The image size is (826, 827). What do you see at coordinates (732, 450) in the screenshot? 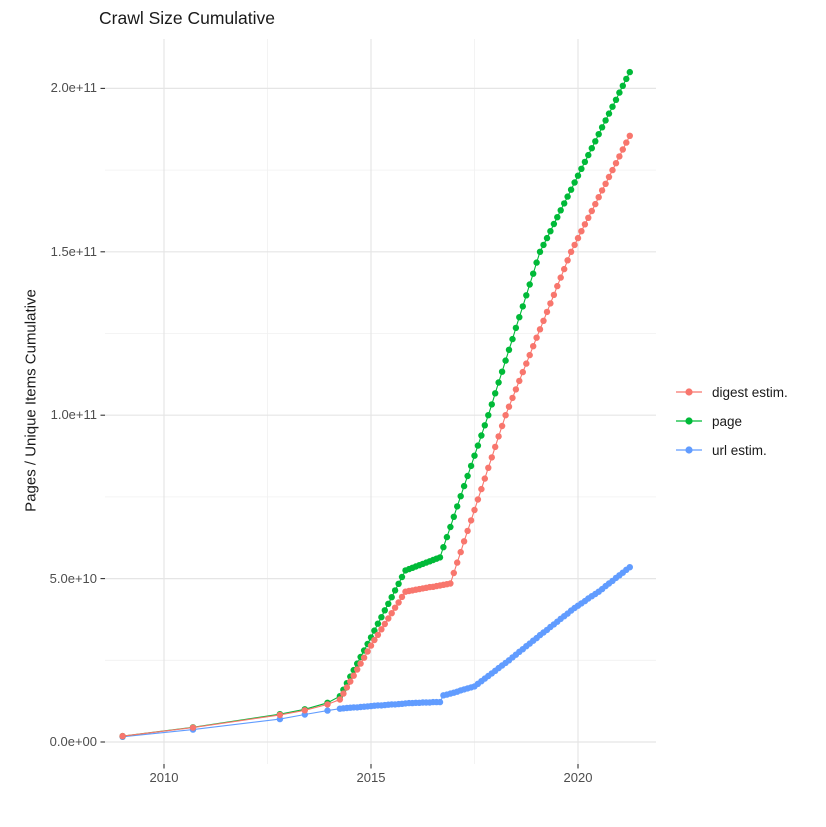
I see `legend-item-url-estim: url estim.` at bounding box center [732, 450].